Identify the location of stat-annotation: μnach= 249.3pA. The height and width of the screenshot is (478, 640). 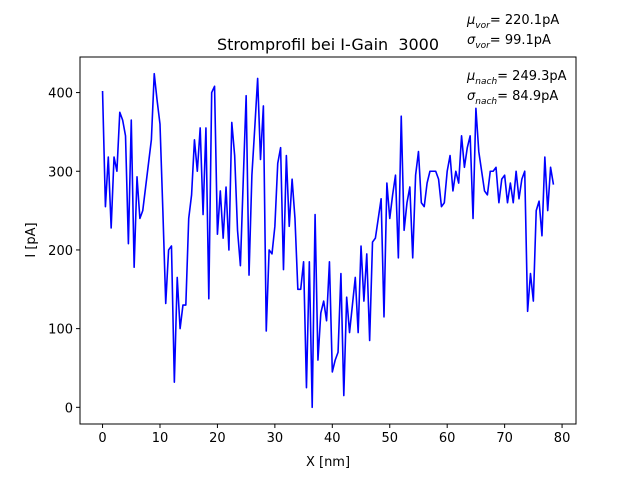
(516, 78).